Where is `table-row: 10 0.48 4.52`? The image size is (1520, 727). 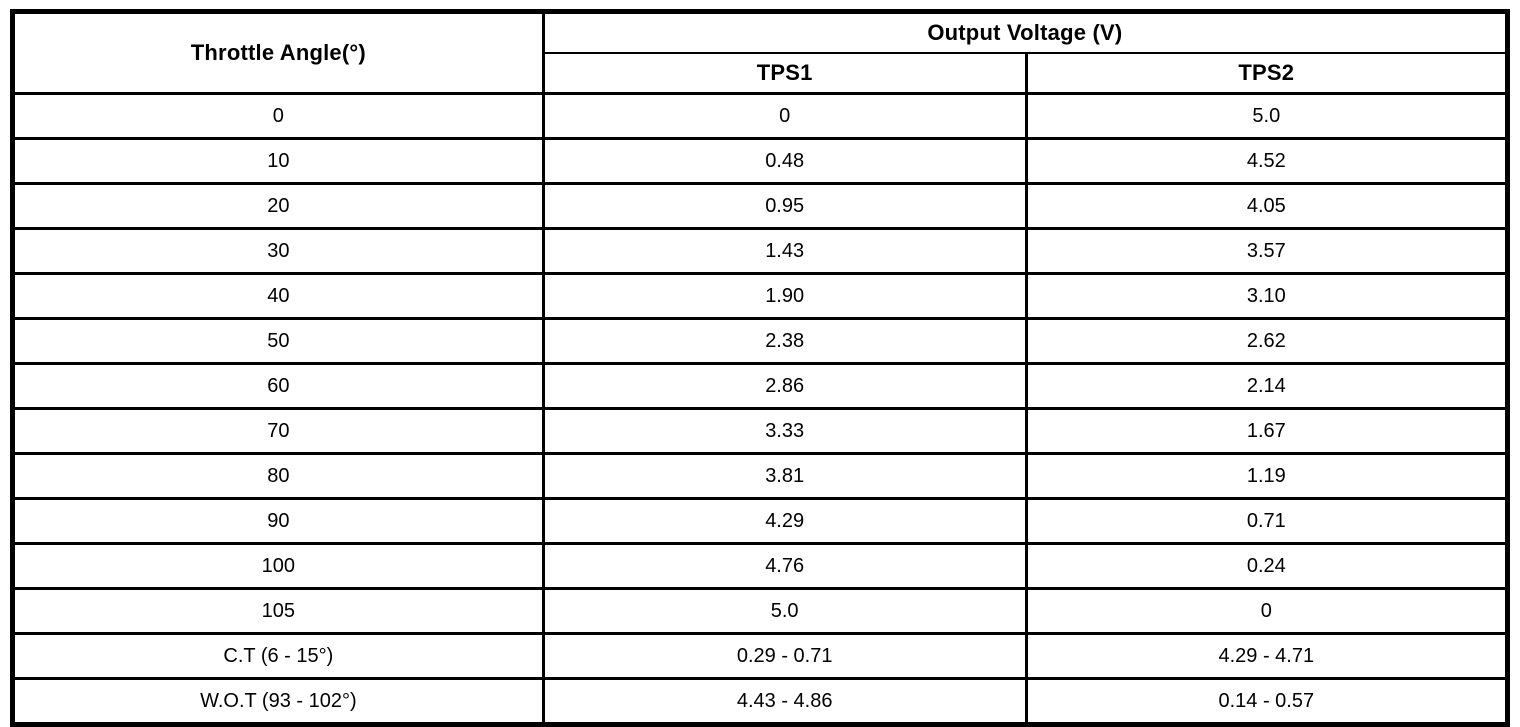 table-row: 10 0.48 4.52 is located at coordinates (760, 161).